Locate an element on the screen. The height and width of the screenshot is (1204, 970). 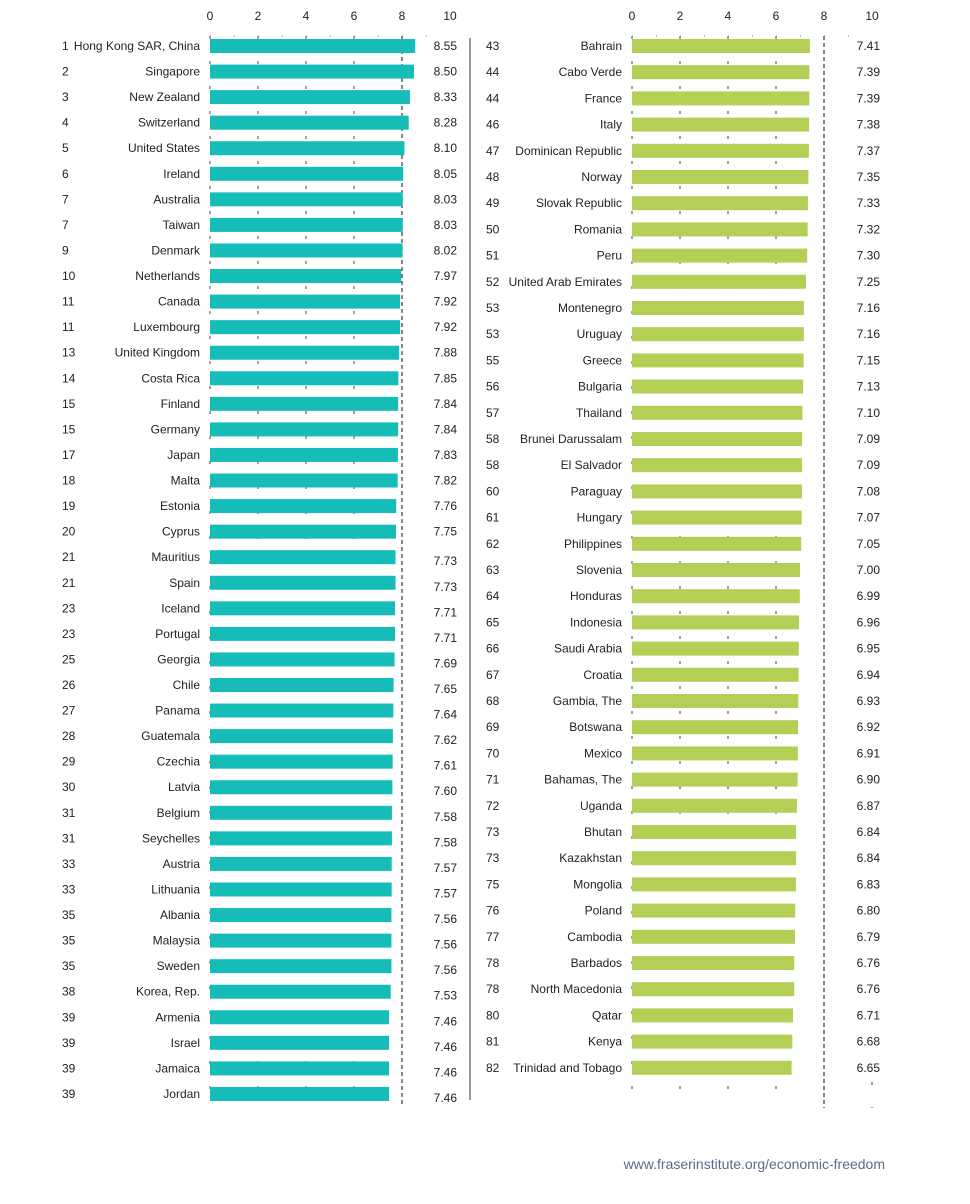
rank-label: 70 is located at coordinates (493, 753).